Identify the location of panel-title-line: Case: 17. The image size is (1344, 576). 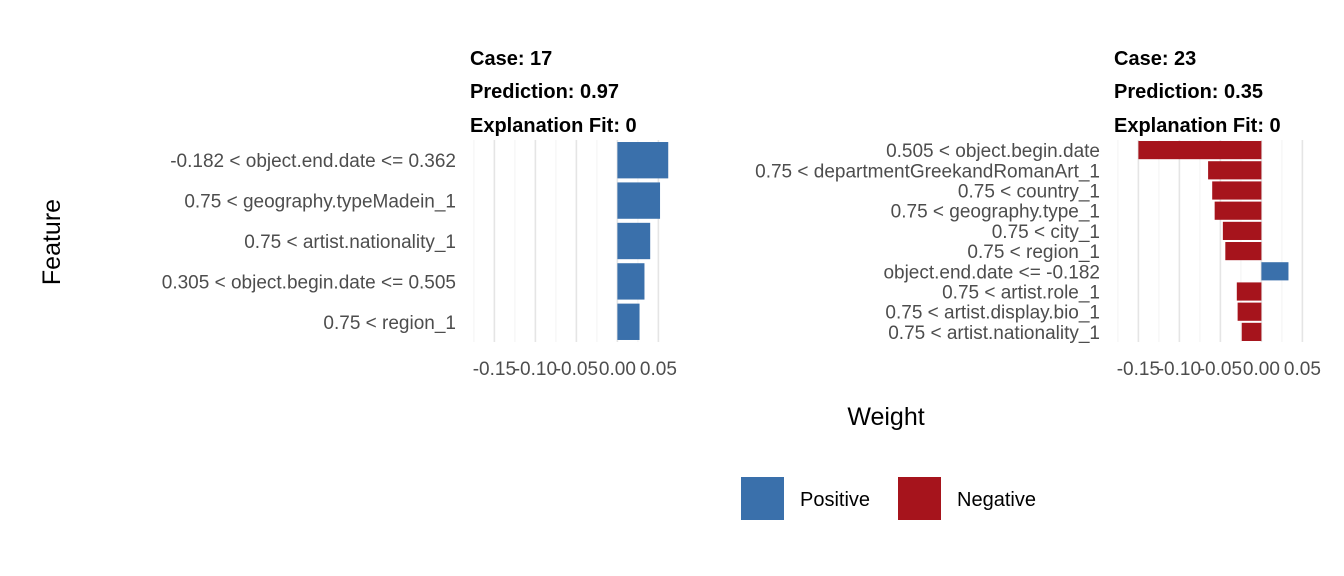
(511, 59).